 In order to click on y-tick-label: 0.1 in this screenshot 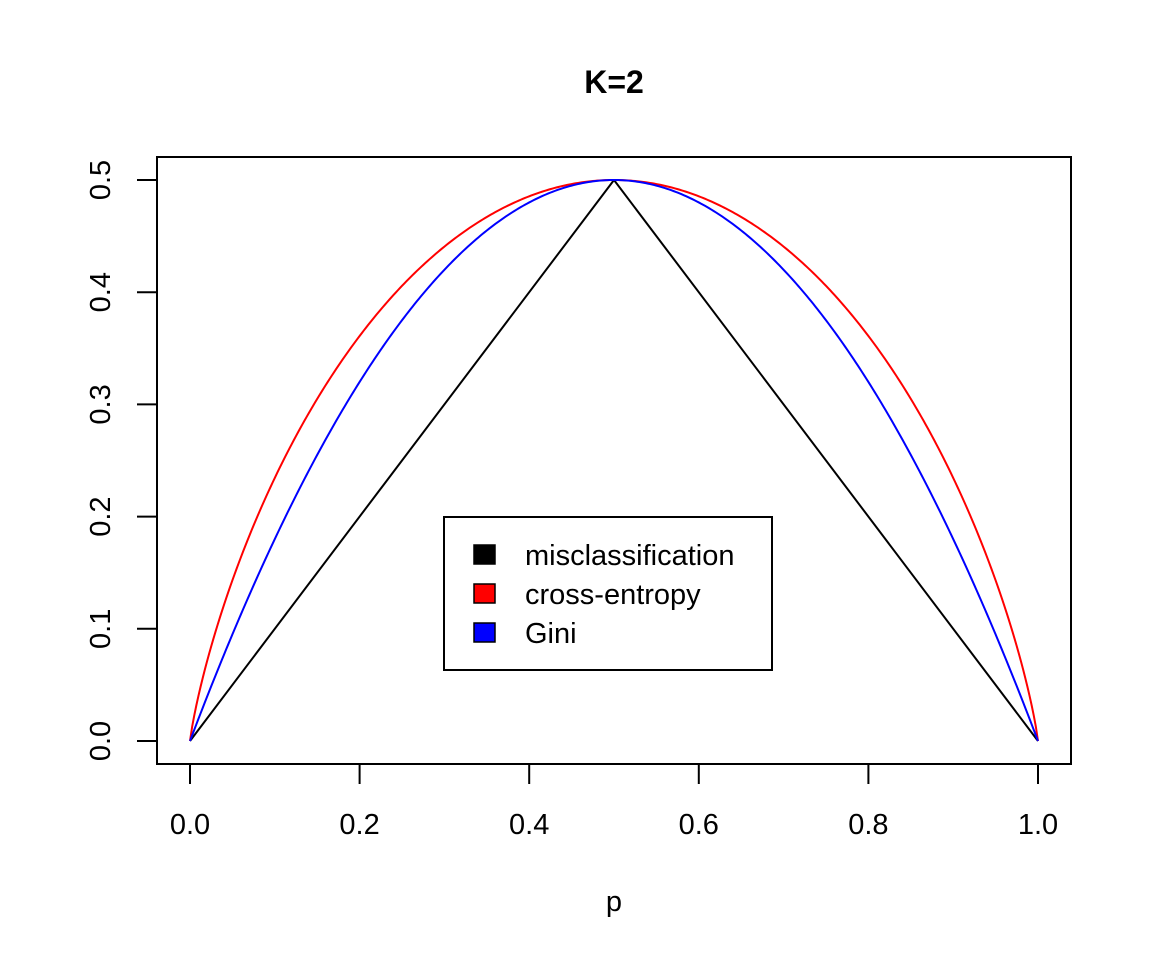, I will do `click(101, 629)`.